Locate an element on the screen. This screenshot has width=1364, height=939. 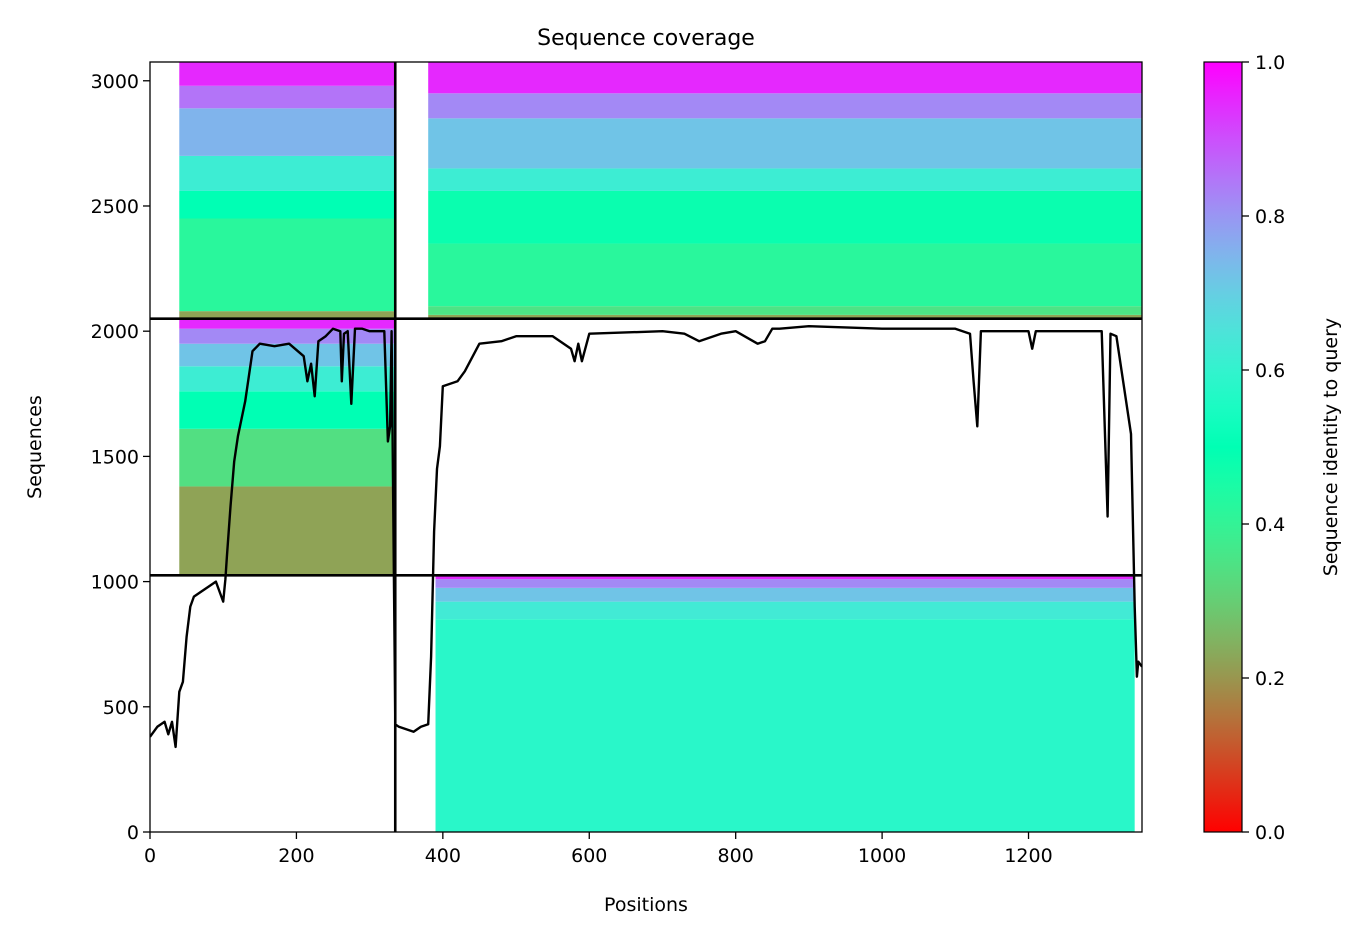
colorbar-tick-label: 1.0 is located at coordinates (1270, 63).